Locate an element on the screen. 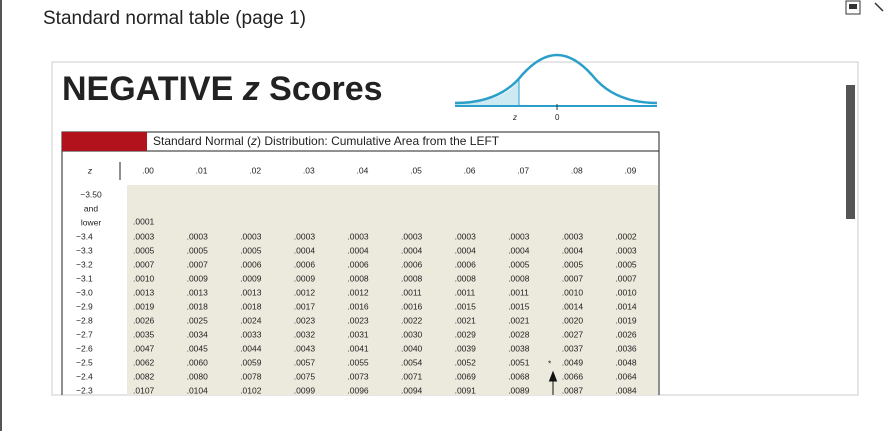  cell: .0008 is located at coordinates (358, 278).